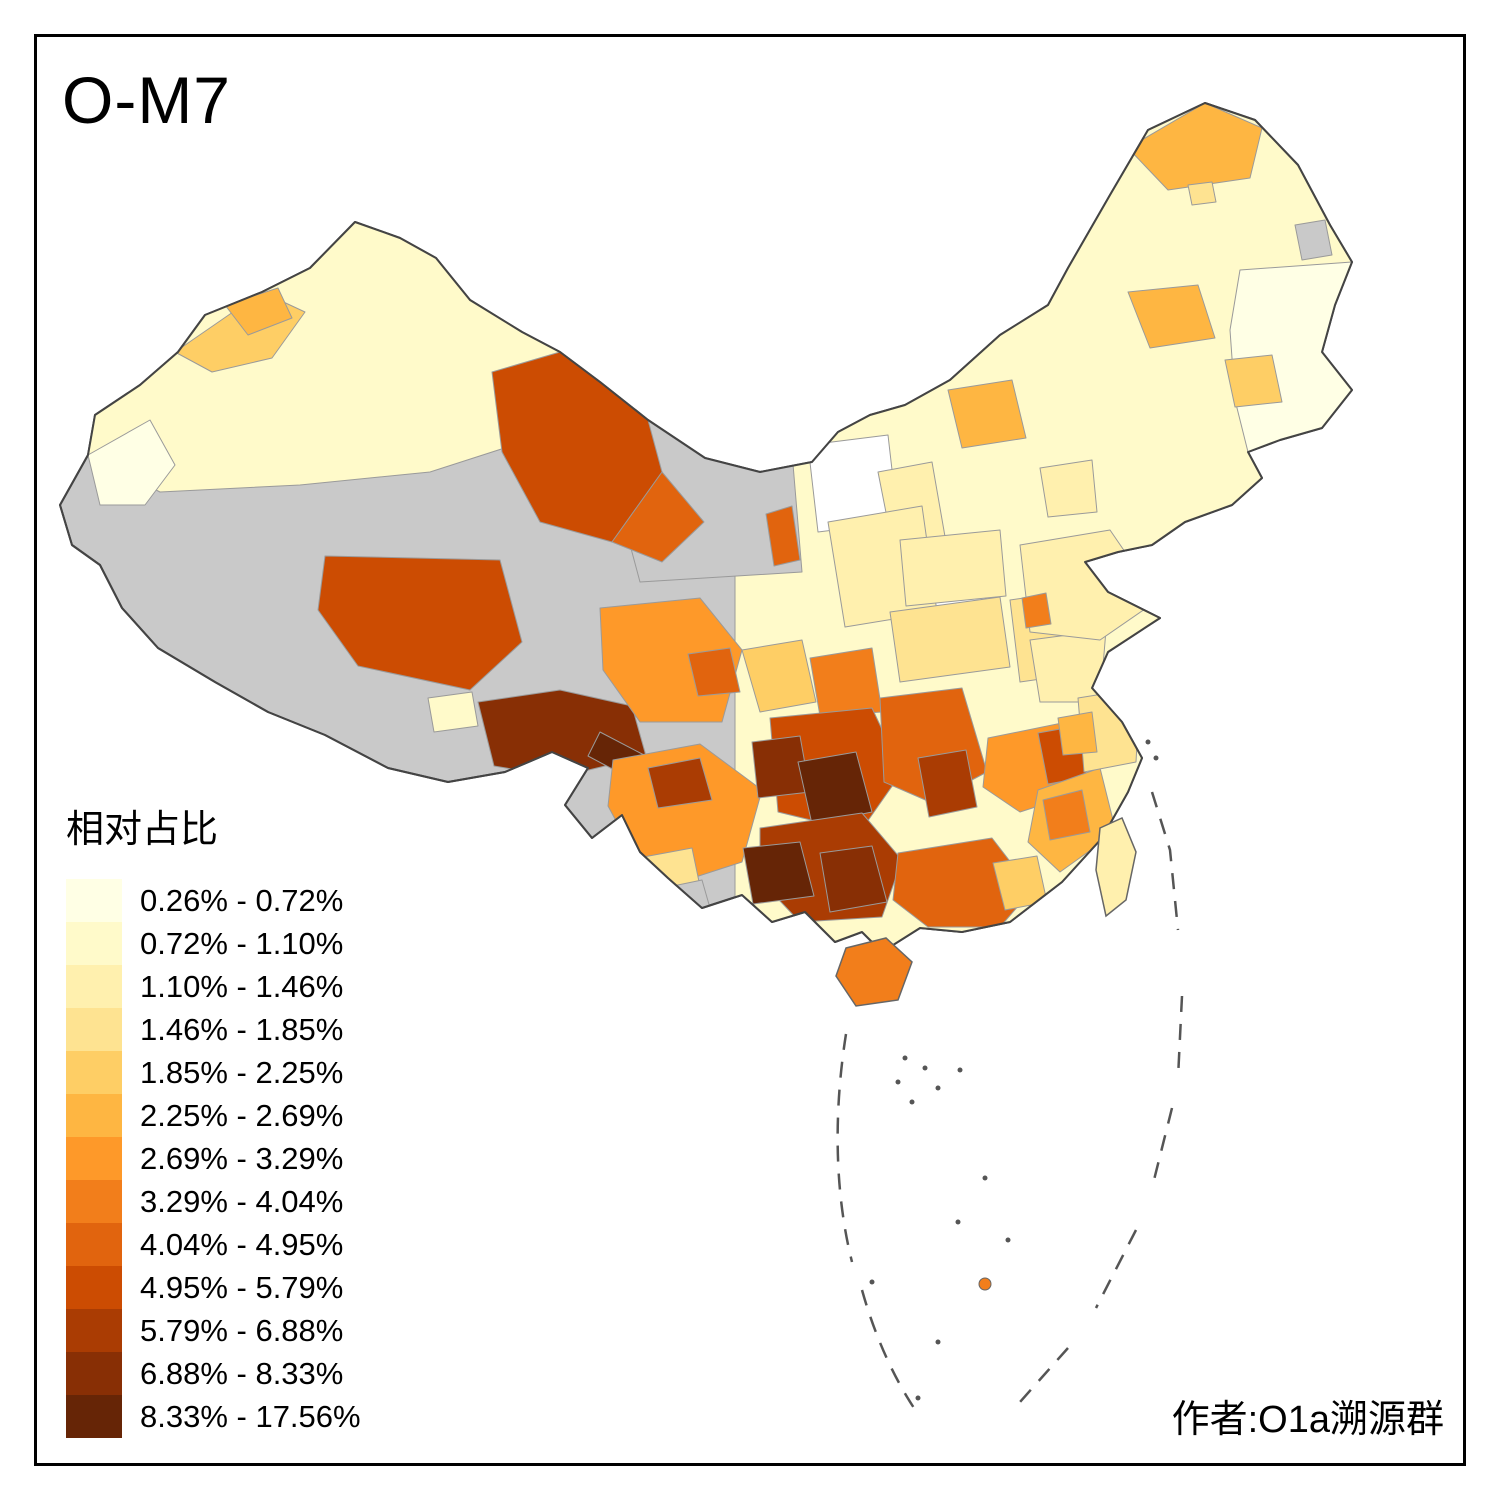  I want to click on region-henan, so click(953, 568).